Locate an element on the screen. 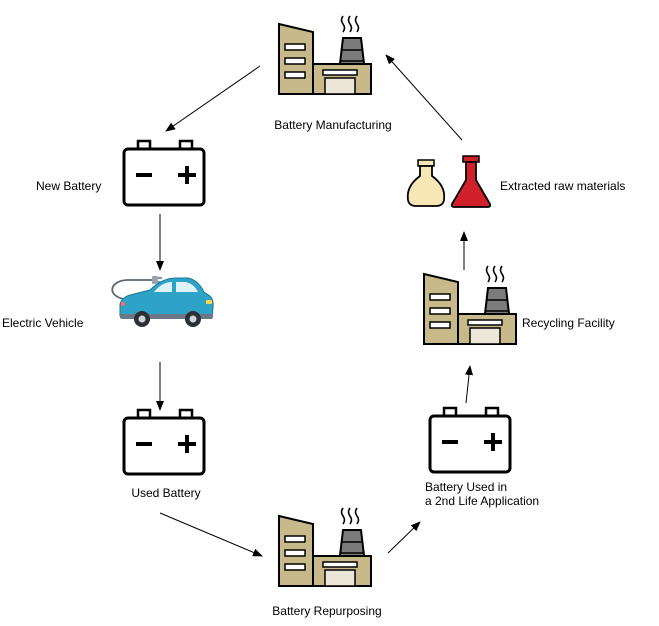  arrow-manufacturing-to-new-battery is located at coordinates (213, 98).